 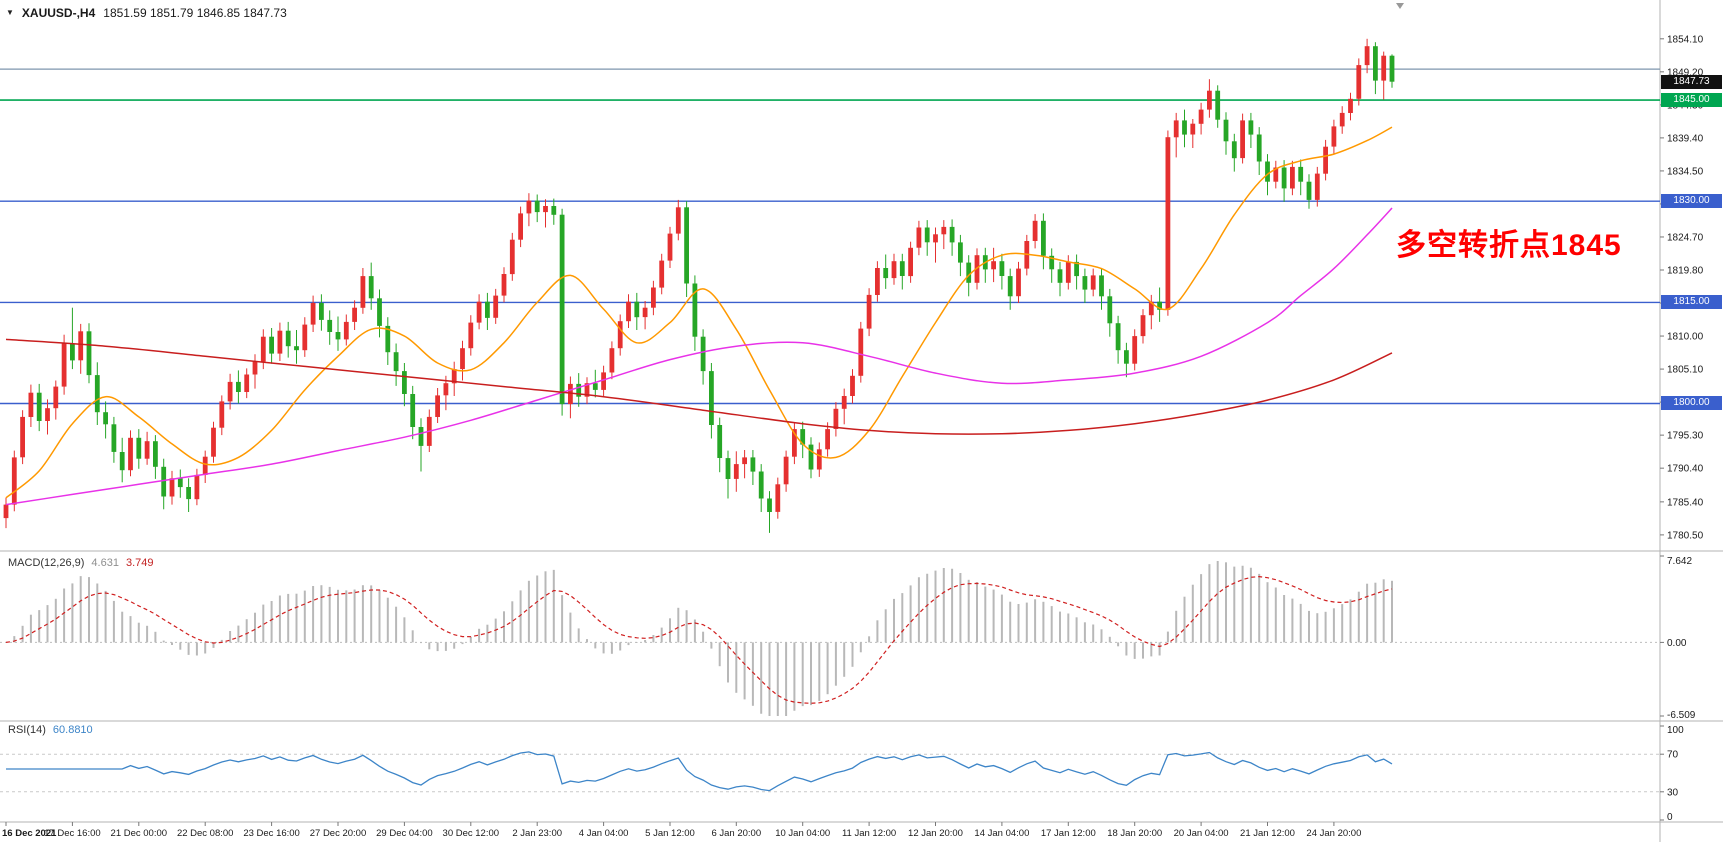 I want to click on svg-text: 17 Dec 16:00, so click(x=72, y=833).